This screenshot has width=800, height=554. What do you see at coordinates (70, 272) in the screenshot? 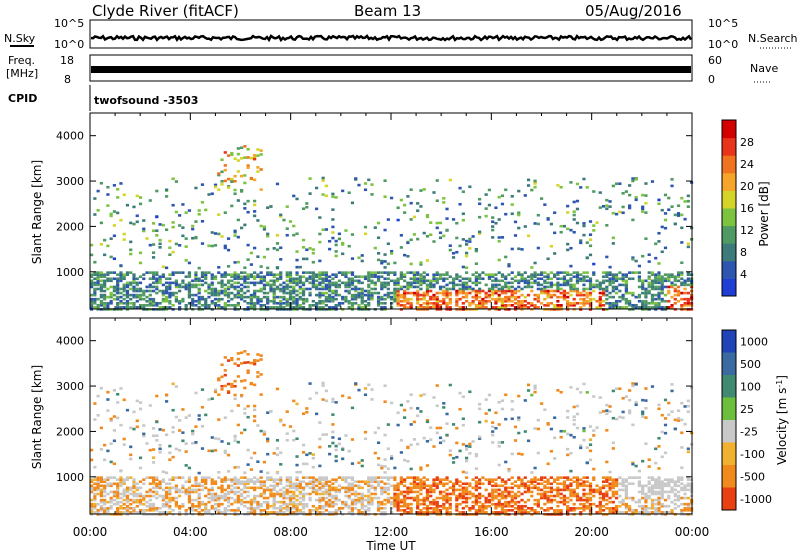
I see `y-tick-label: 1000` at bounding box center [70, 272].